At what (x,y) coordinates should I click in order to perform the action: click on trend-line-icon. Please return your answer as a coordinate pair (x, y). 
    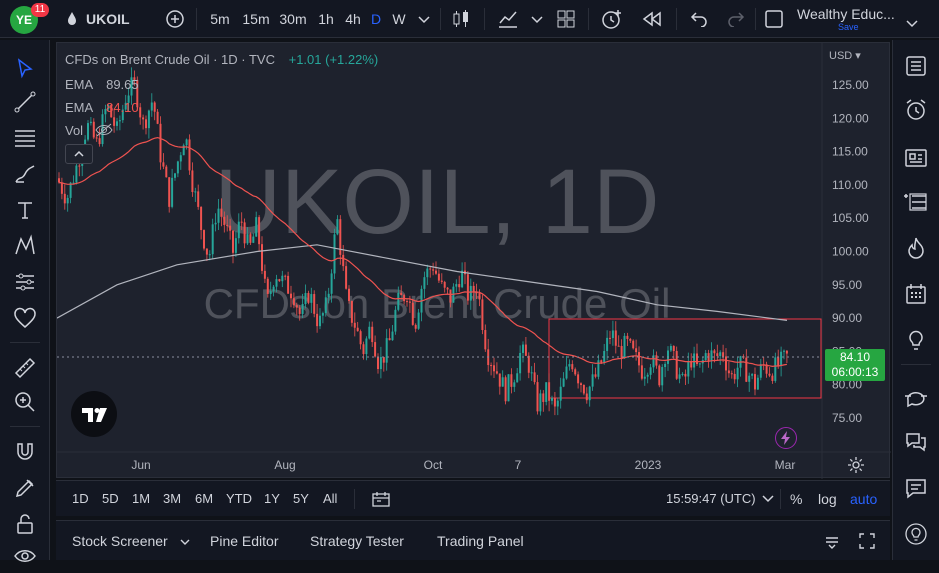
    Looking at the image, I should click on (25, 102).